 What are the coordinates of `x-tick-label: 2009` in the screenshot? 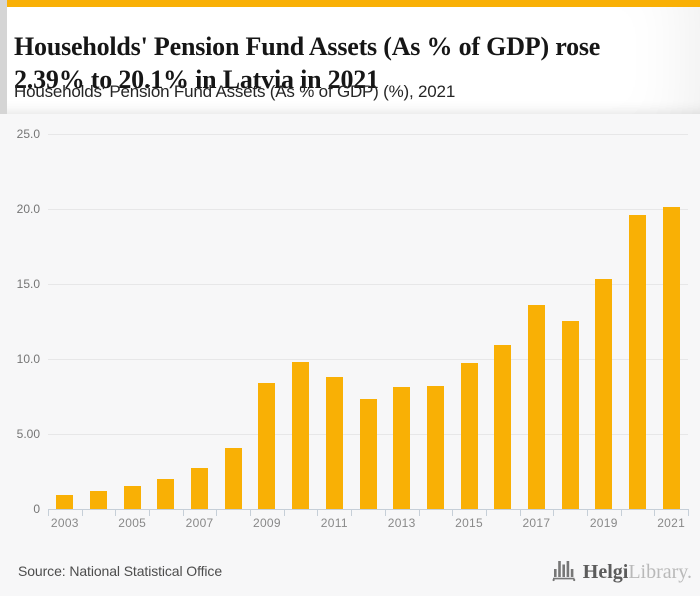 It's located at (266, 523).